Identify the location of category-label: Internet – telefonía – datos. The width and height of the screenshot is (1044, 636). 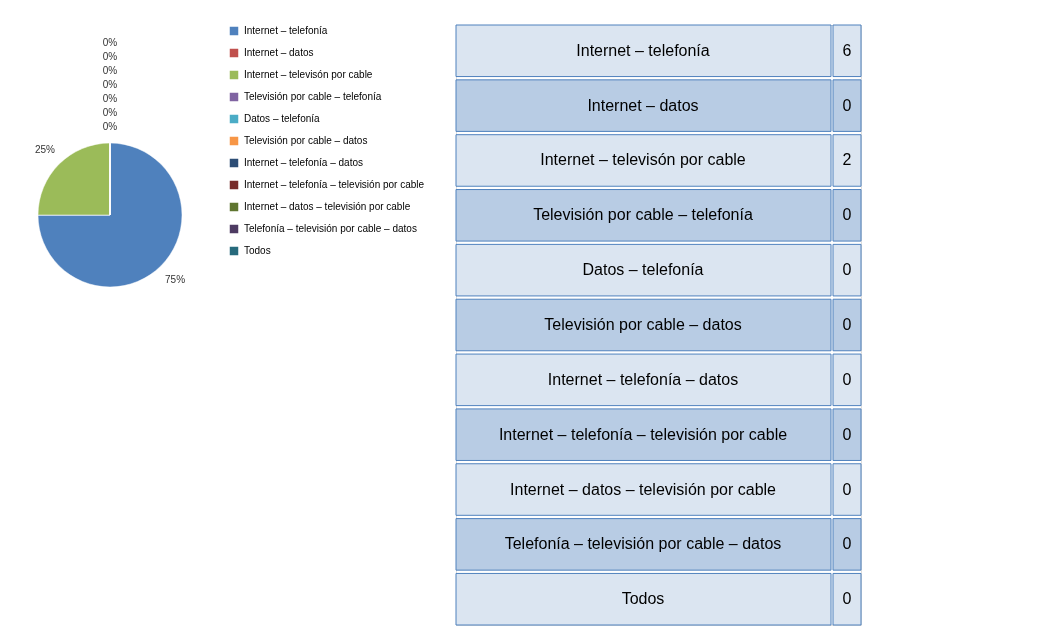
(643, 379).